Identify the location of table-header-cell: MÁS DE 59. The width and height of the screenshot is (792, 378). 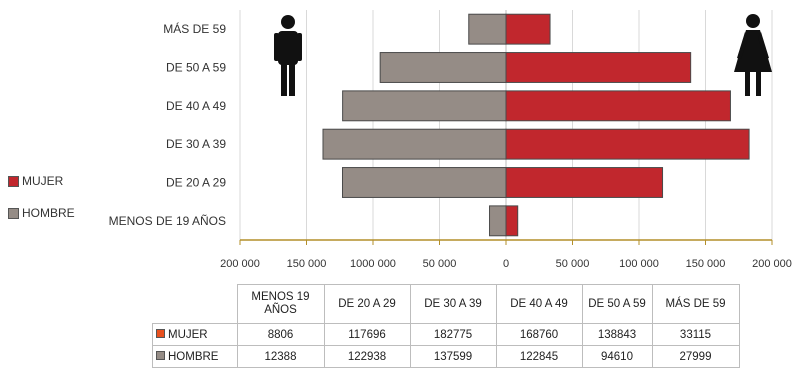
(695, 304).